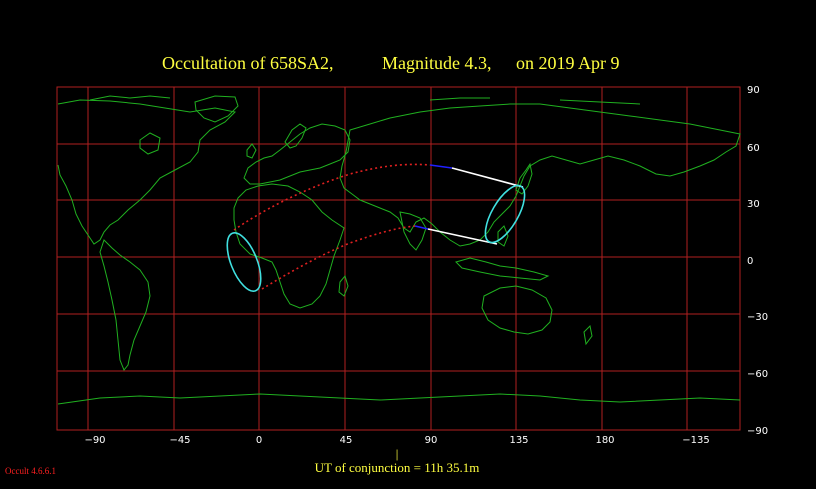  Describe the element at coordinates (757, 431) in the screenshot. I see `y-tick-label: −90` at that location.